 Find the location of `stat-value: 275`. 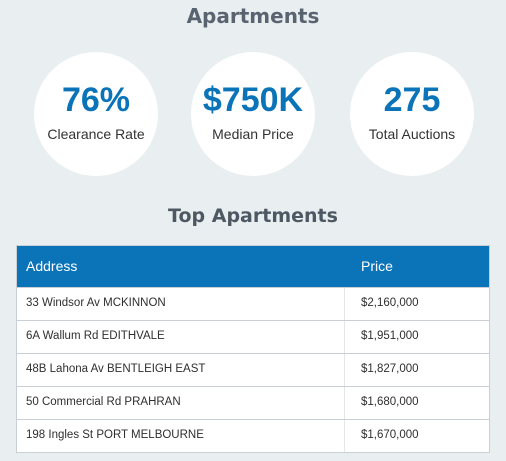

stat-value: 275 is located at coordinates (412, 100).